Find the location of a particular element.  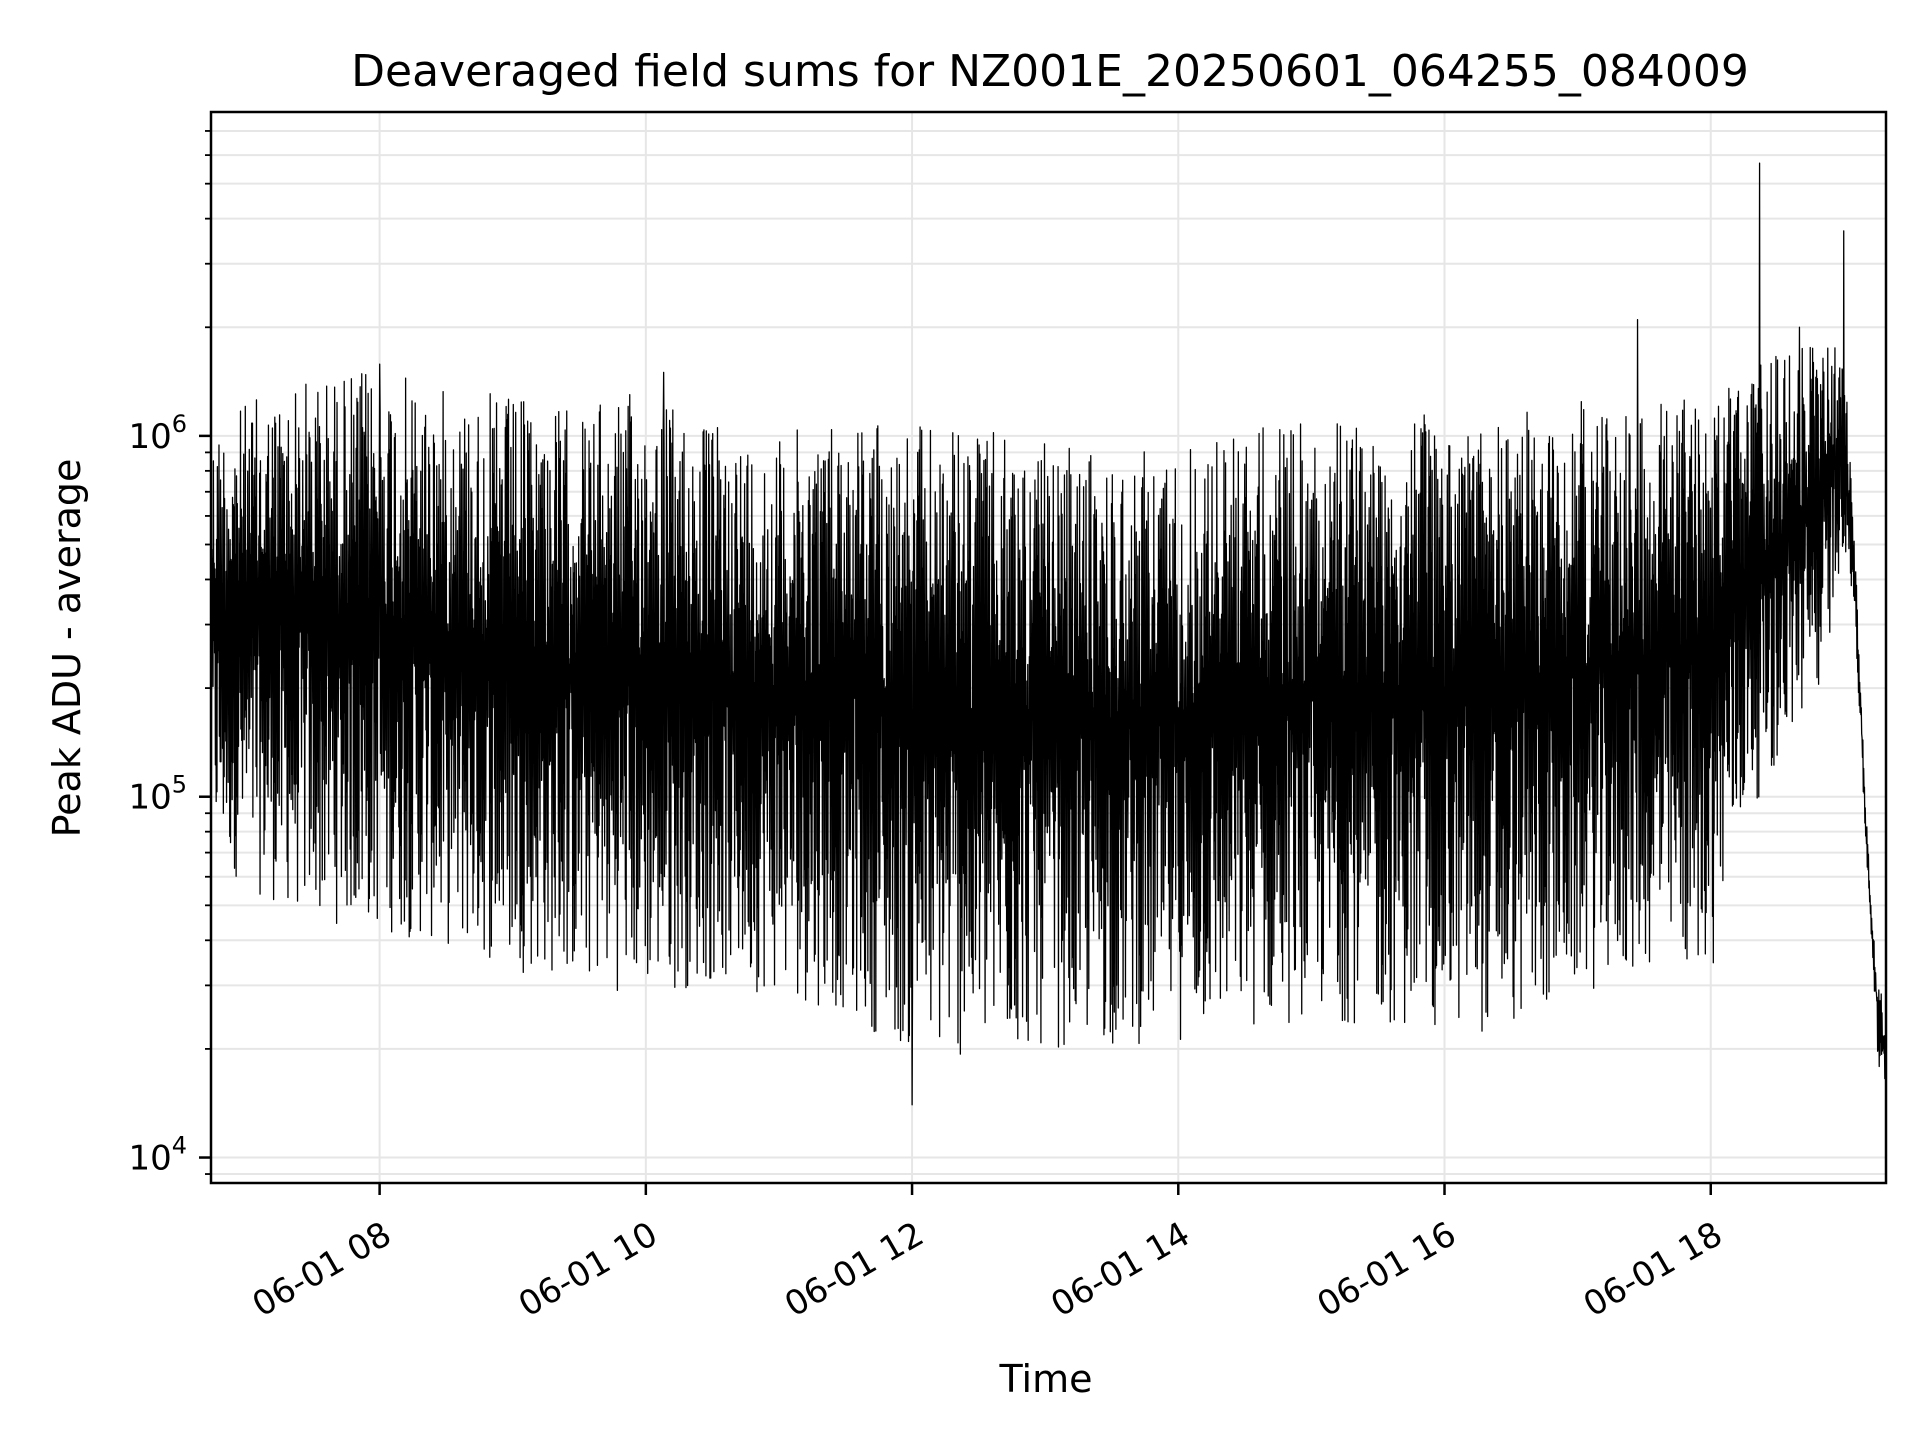

y-axis-label: Peak ADU - average is located at coordinates (67, 648).